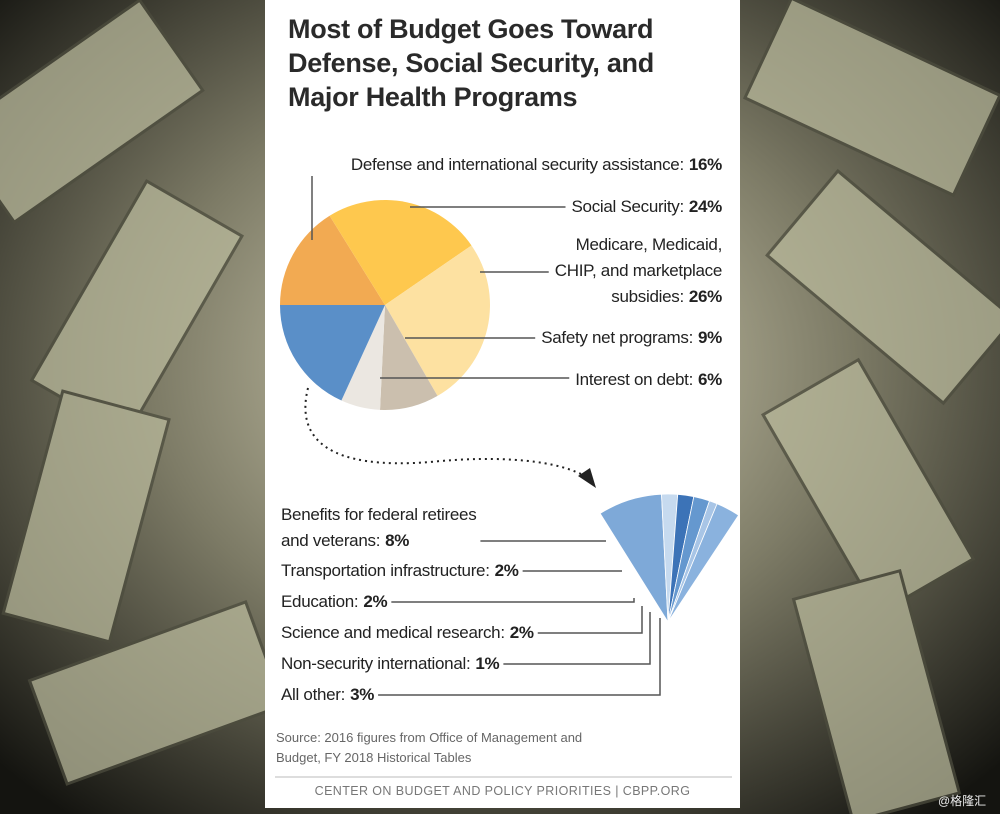 Image resolution: width=1000 pixels, height=814 pixels. I want to click on value-label: 9%, so click(710, 337).